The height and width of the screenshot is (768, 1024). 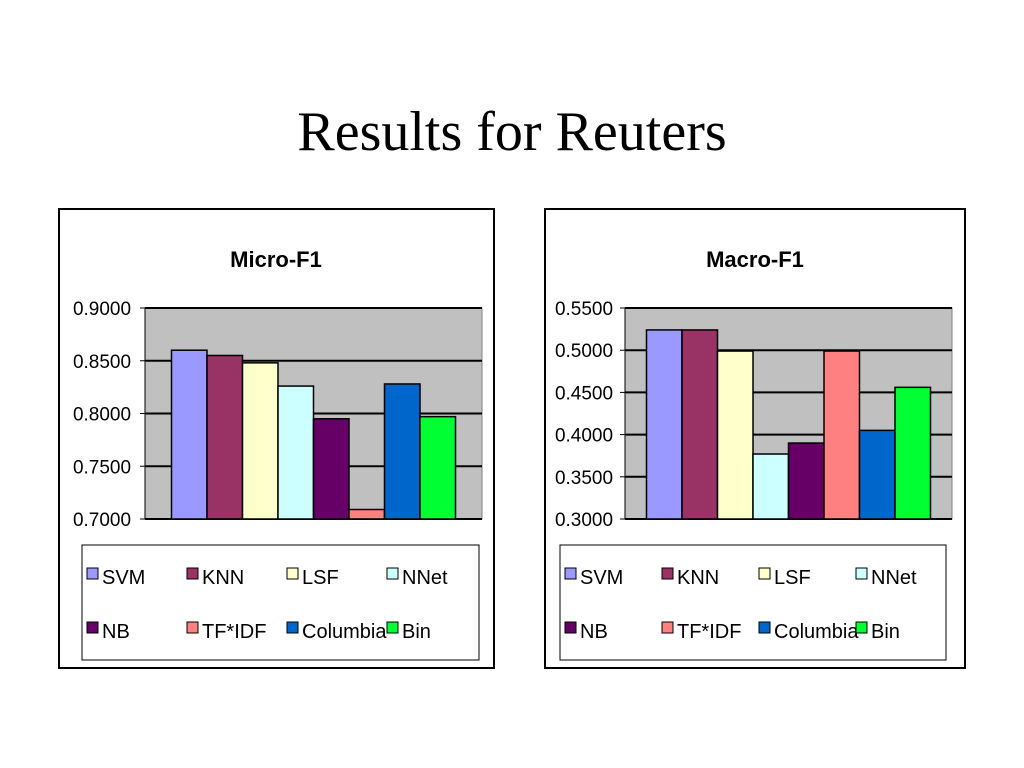 I want to click on y-tick-label: 0.7500, so click(x=102, y=467).